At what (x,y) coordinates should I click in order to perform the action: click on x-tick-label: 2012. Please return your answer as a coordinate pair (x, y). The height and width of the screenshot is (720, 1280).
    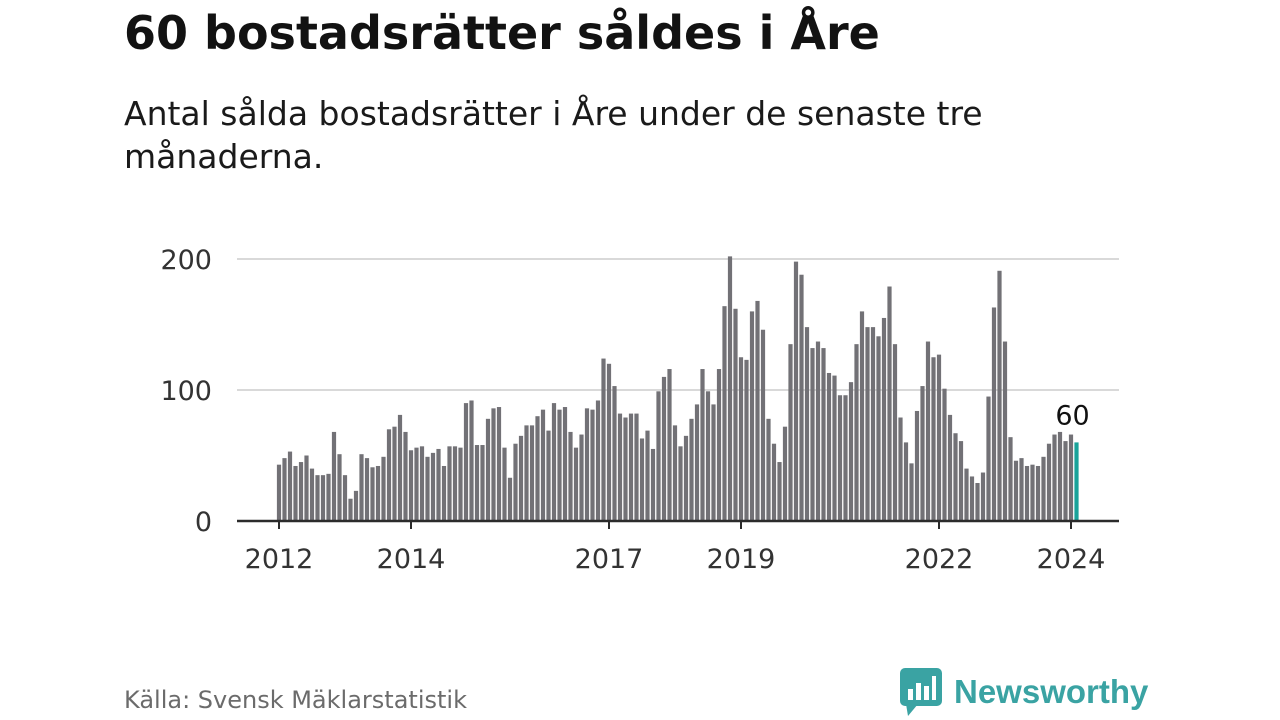
    Looking at the image, I should click on (279, 559).